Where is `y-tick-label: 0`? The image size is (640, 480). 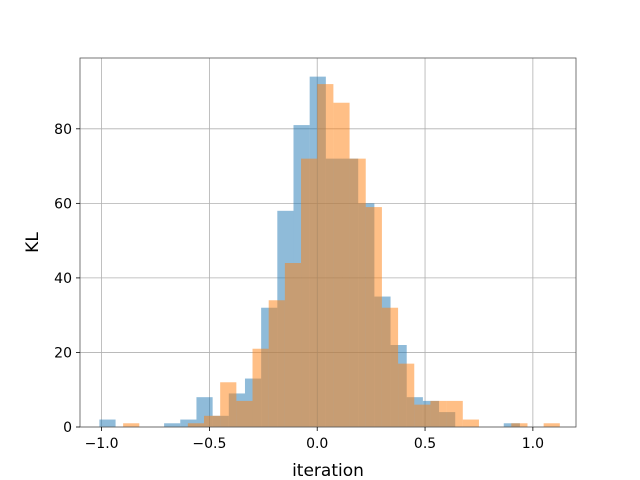
y-tick-label: 0 is located at coordinates (67, 428).